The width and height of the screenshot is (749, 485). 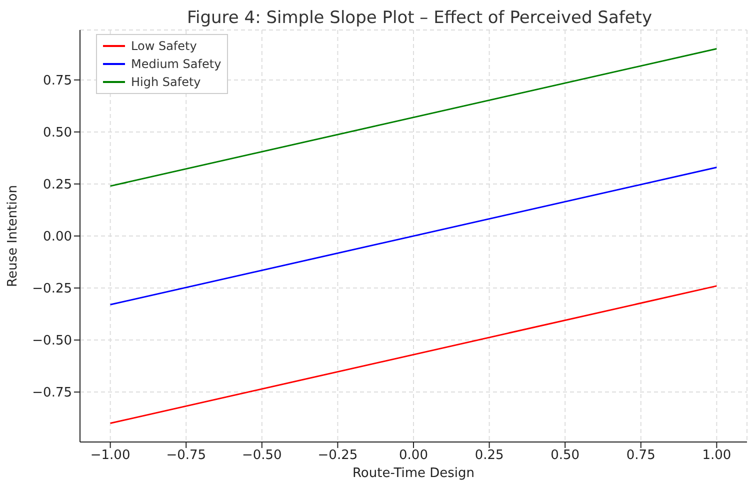 What do you see at coordinates (262, 456) in the screenshot?
I see `x-tick-label: −0.50` at bounding box center [262, 456].